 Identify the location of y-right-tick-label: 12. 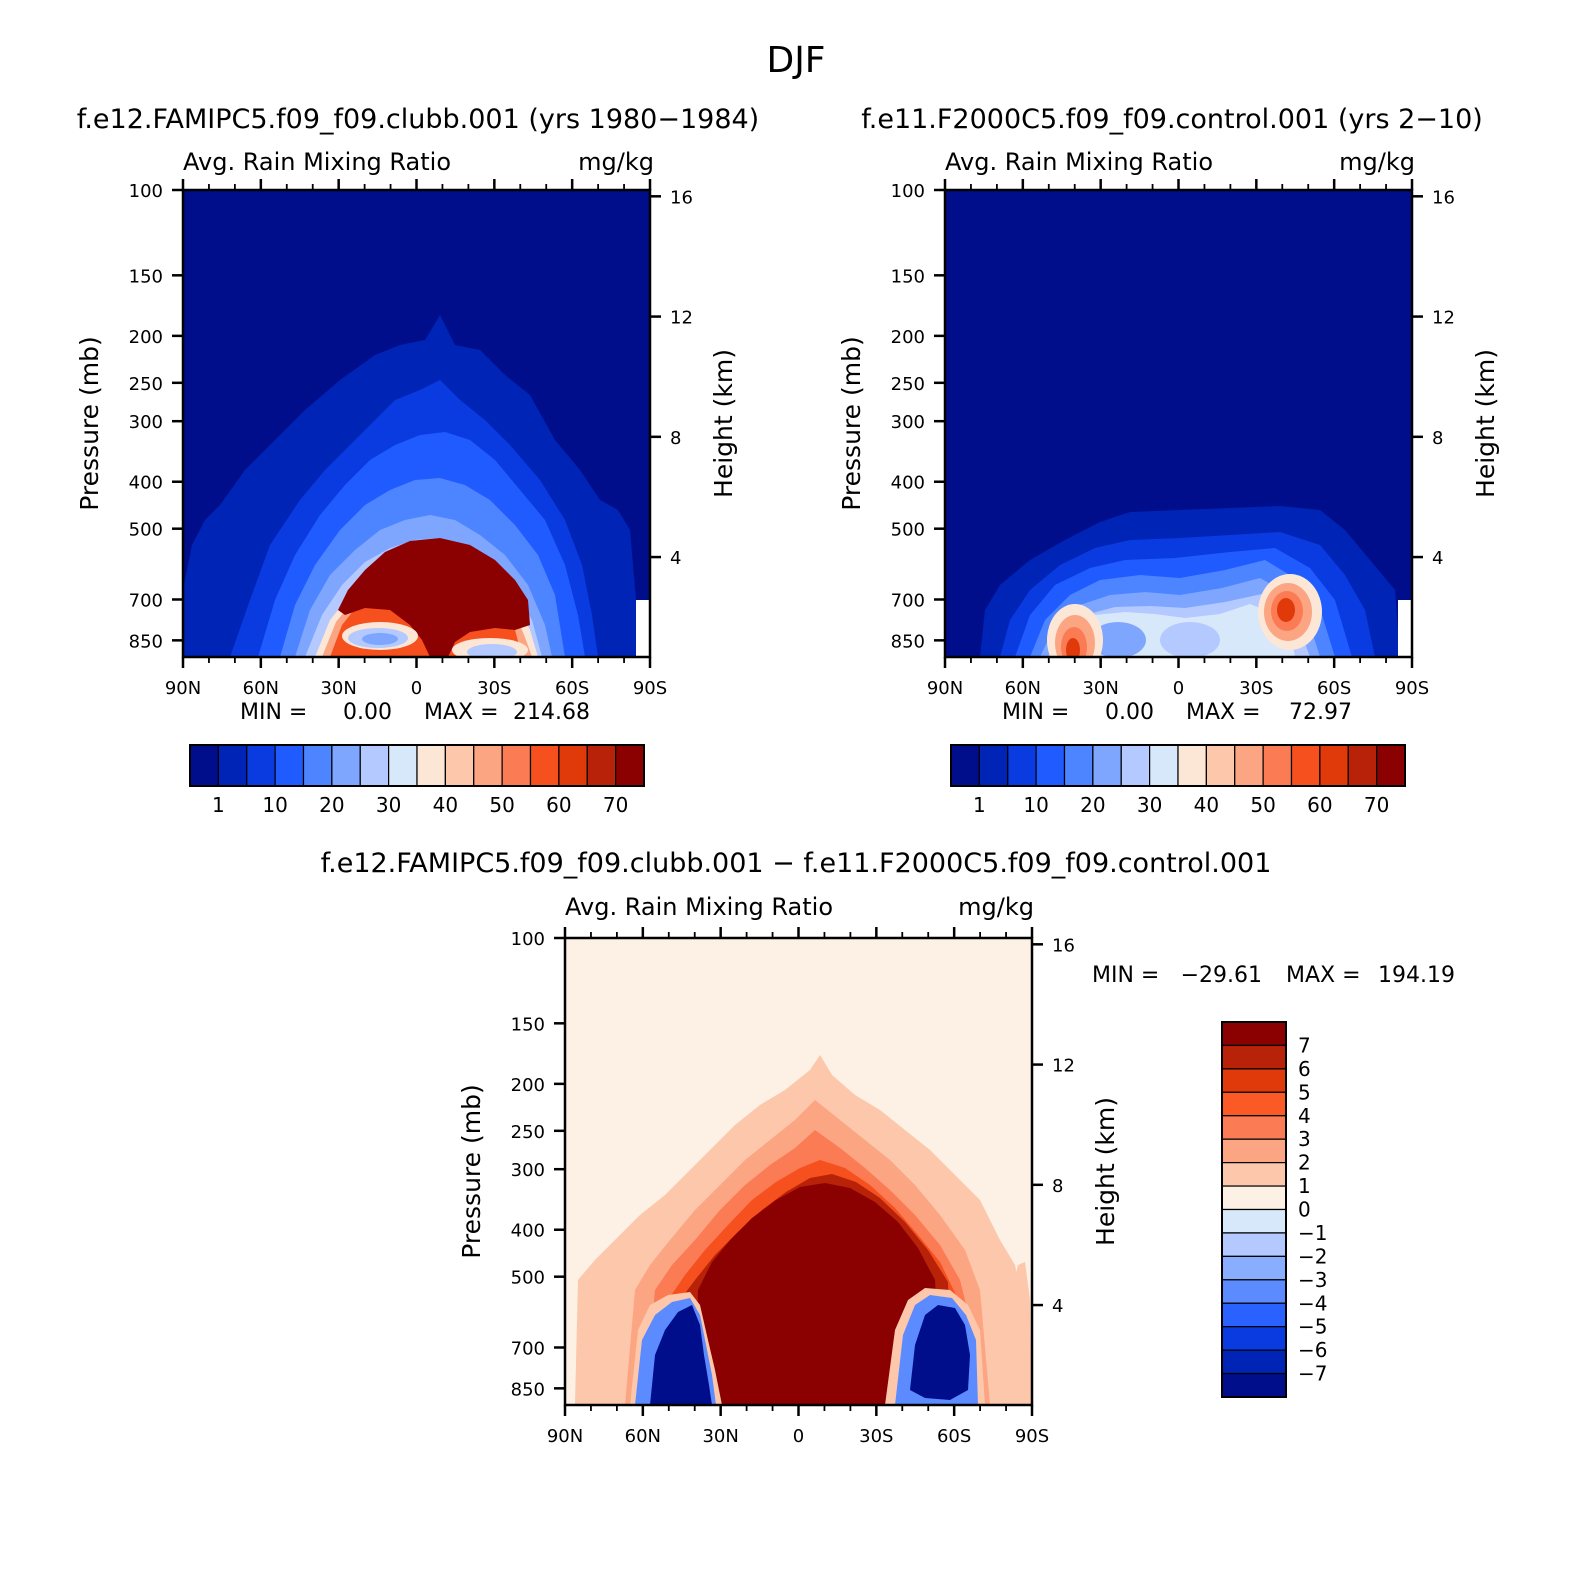
(1063, 1066).